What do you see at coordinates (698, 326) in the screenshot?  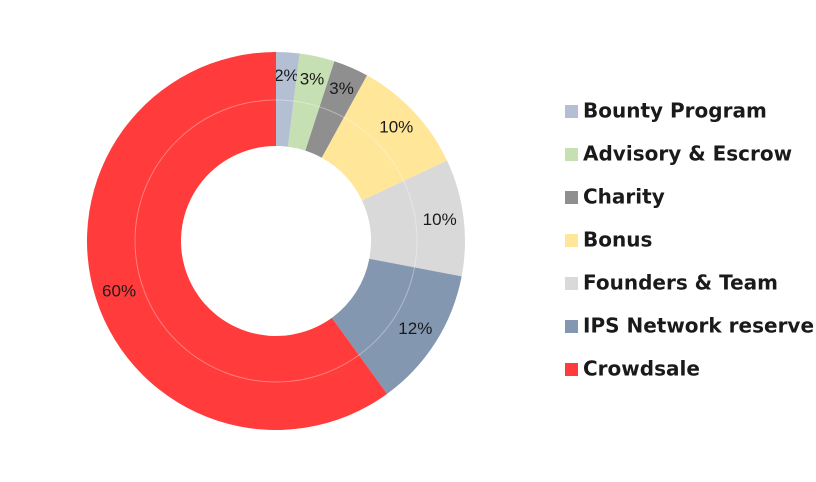 I see `legend-label: IPS Network reserve` at bounding box center [698, 326].